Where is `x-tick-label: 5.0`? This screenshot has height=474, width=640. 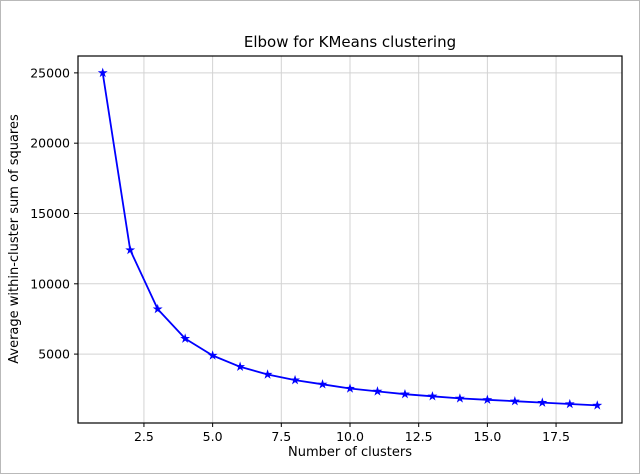
x-tick-label: 5.0 is located at coordinates (213, 436).